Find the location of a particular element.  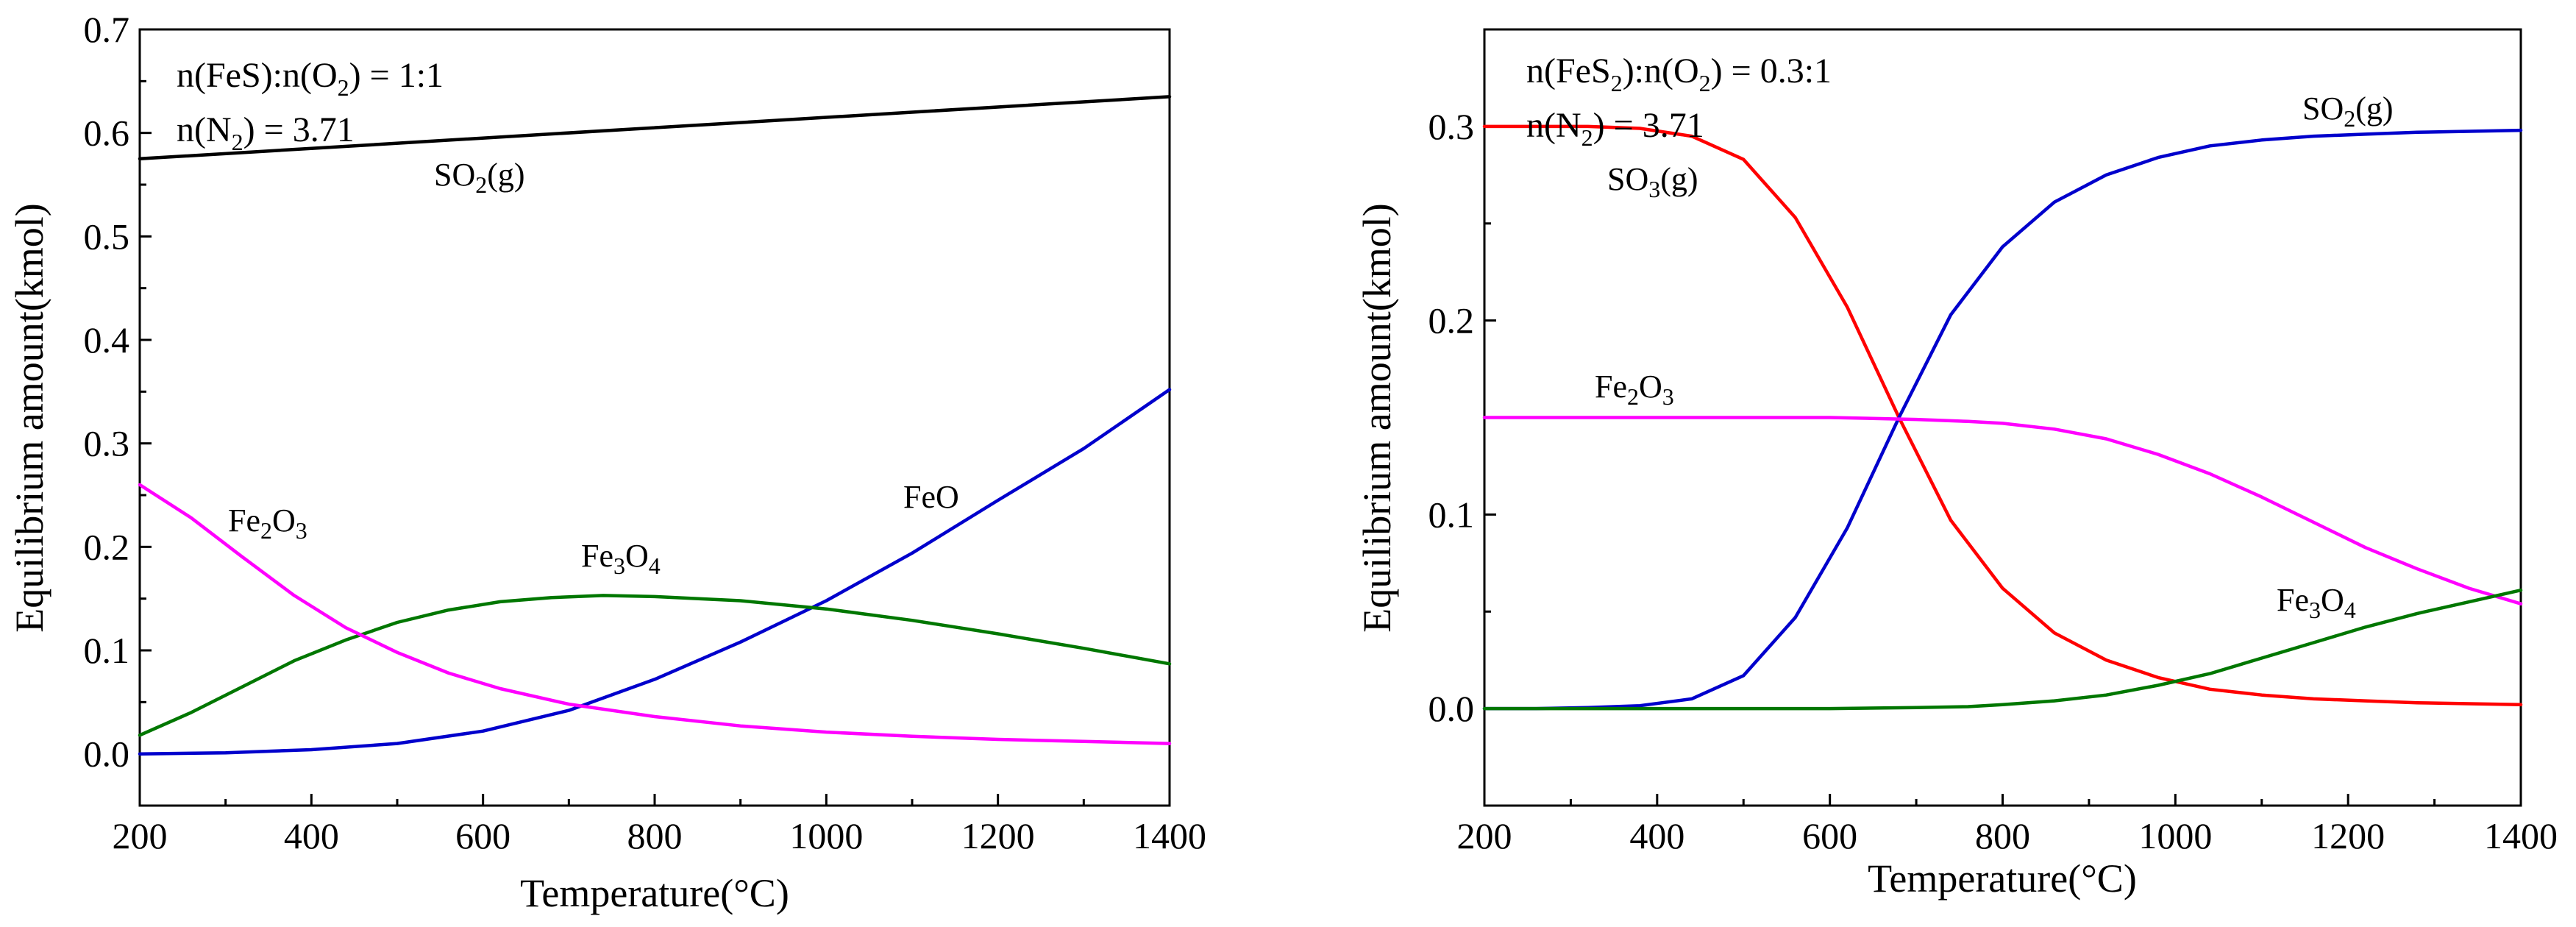

annotation-line-1: n(FeS):n(O2) = 1:1 is located at coordinates (310, 79).